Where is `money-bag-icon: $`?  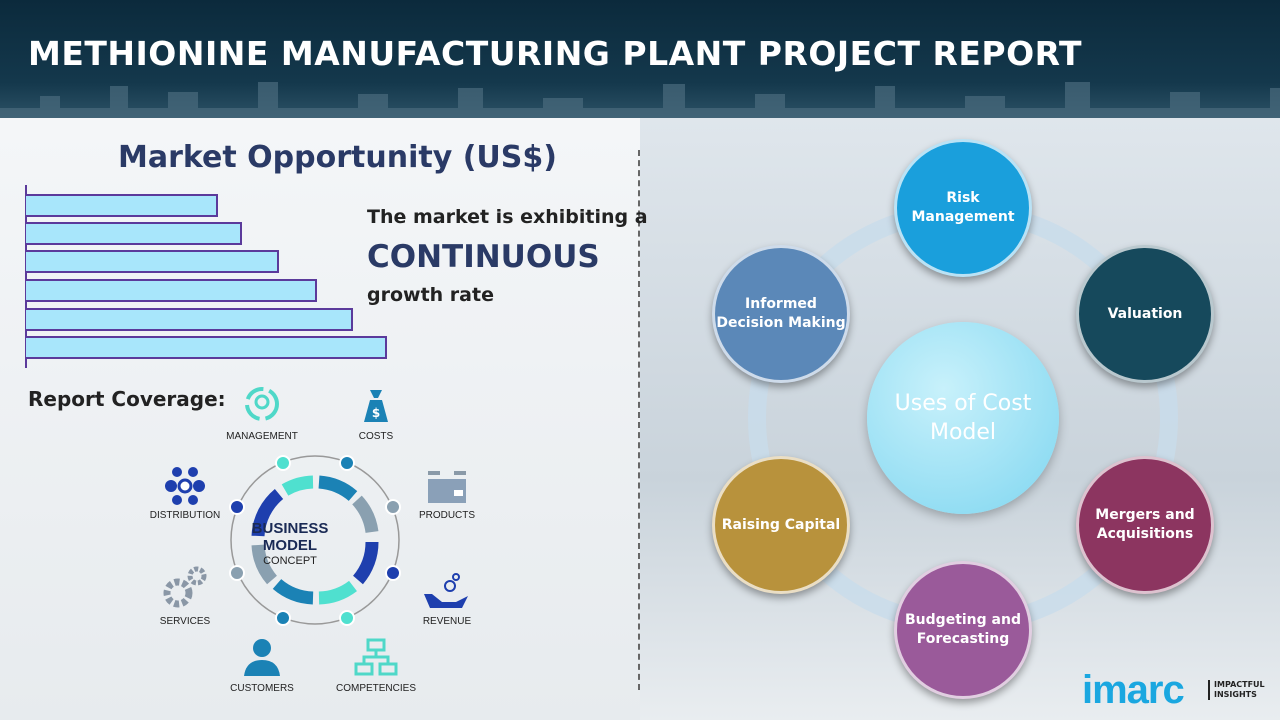
money-bag-icon: $ is located at coordinates (376, 406).